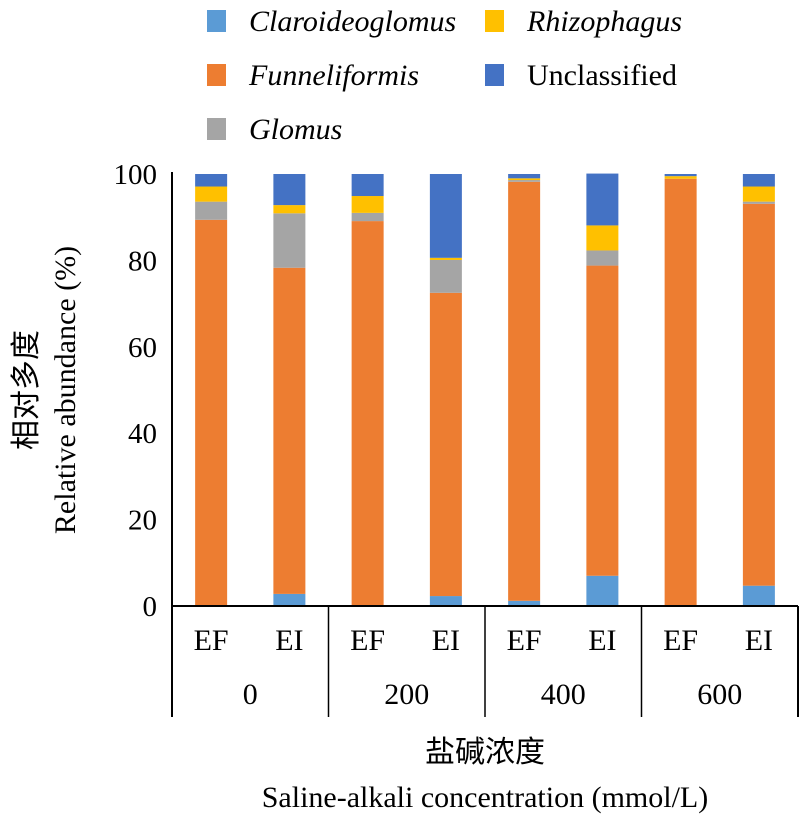 This screenshot has width=800, height=820. I want to click on y-tick-label: 40, so click(142, 434).